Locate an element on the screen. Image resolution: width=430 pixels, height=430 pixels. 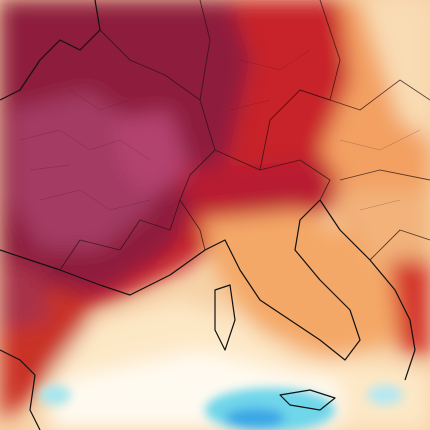
greece-zone is located at coordinates (410, 310).